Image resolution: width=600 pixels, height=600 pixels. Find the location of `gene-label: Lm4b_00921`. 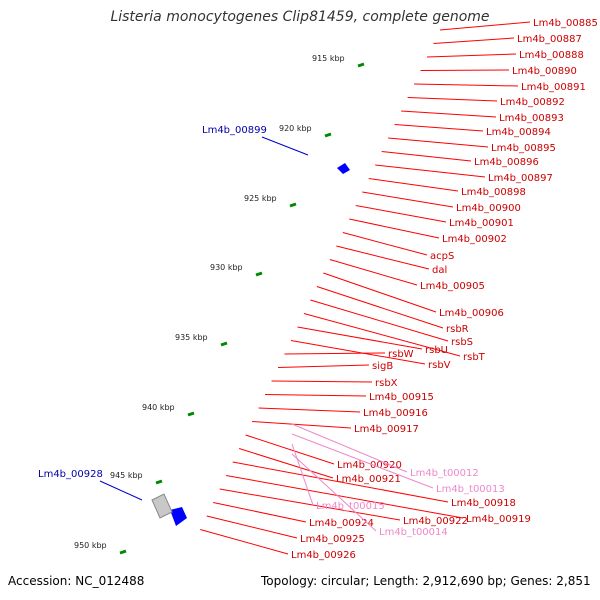

gene-label: Lm4b_00921 is located at coordinates (368, 479).